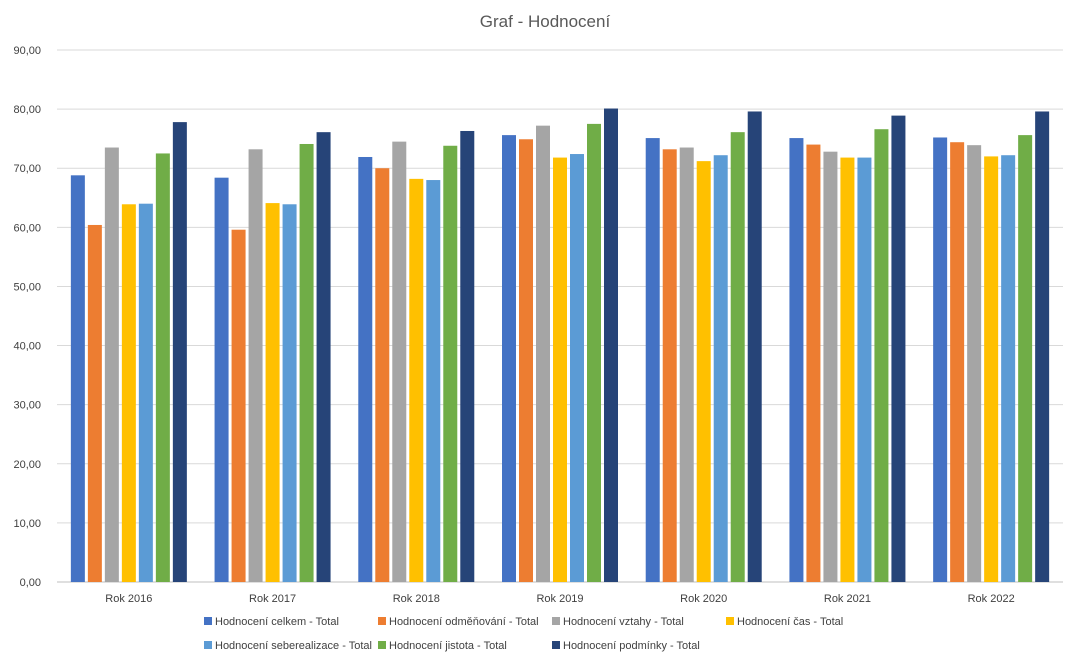 The width and height of the screenshot is (1065, 657). I want to click on legend-label: Hodnocení vztahy - Total, so click(623, 622).